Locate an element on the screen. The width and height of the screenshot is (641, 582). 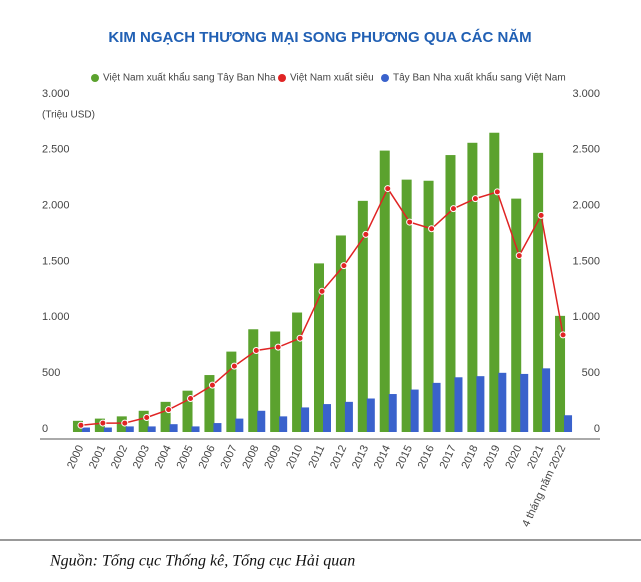
y2-tick-label: 500 is located at coordinates (591, 373).